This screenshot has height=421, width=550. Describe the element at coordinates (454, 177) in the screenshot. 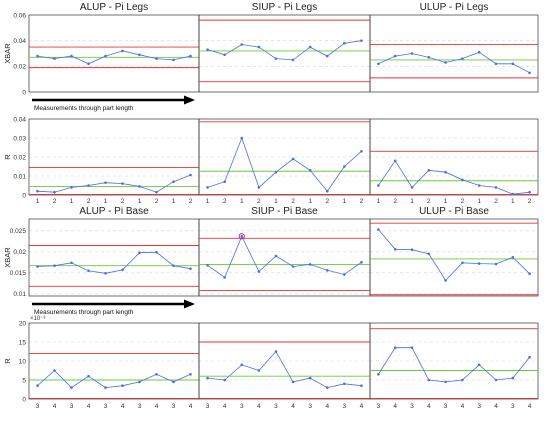

I see `r-series-line` at that location.